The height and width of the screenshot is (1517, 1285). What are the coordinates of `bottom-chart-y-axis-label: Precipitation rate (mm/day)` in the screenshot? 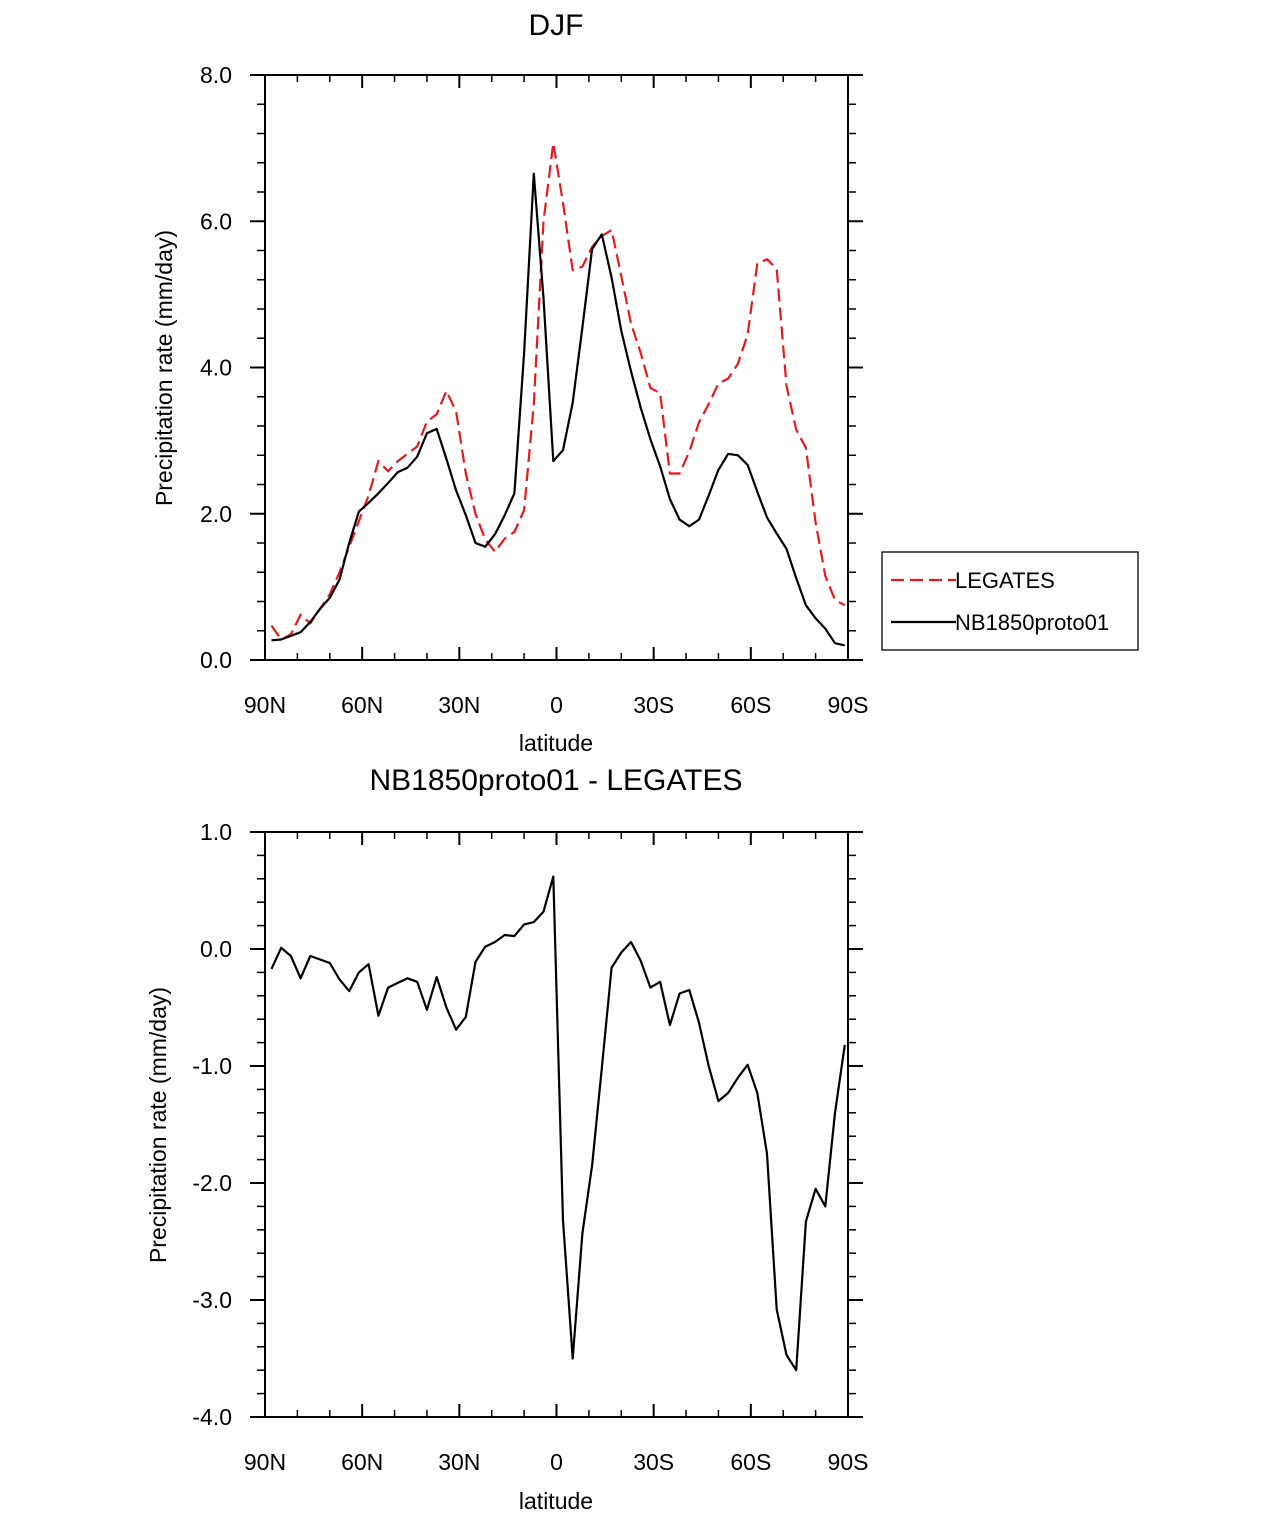 It's located at (158, 1125).